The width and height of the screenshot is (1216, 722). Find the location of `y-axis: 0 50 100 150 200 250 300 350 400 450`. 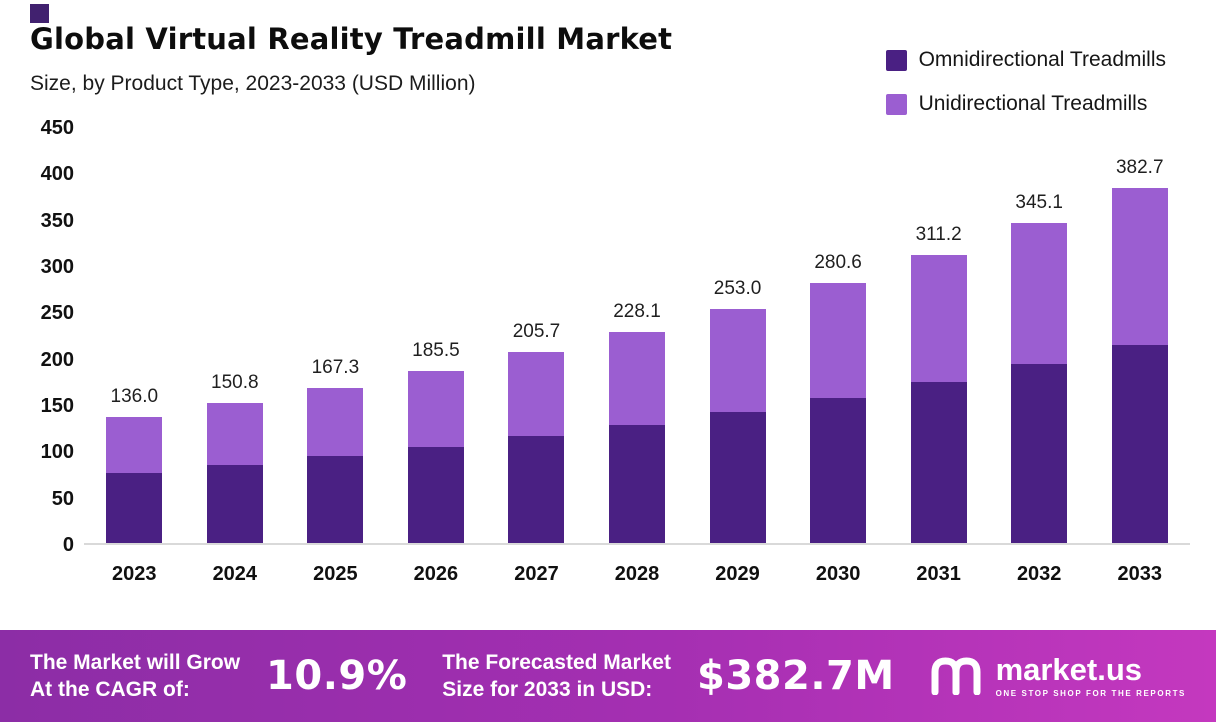

y-axis: 0 50 100 150 200 250 300 350 400 450 is located at coordinates (55, 336).